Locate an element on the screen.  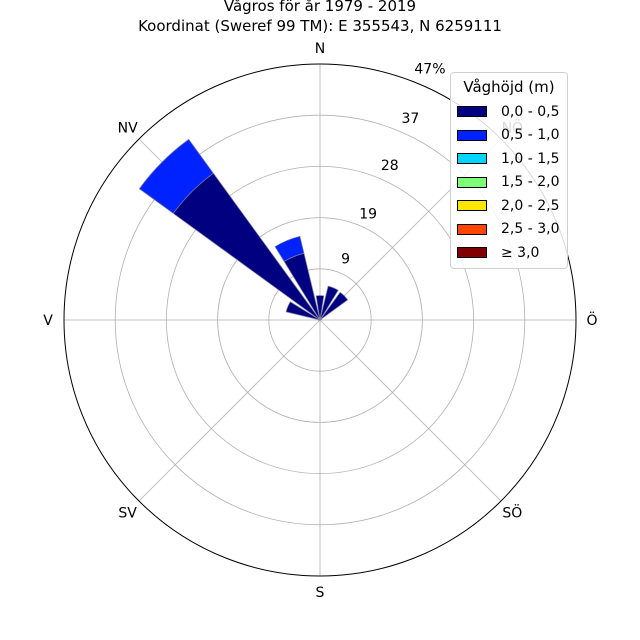
direction-label-SV: SV is located at coordinates (127, 513).